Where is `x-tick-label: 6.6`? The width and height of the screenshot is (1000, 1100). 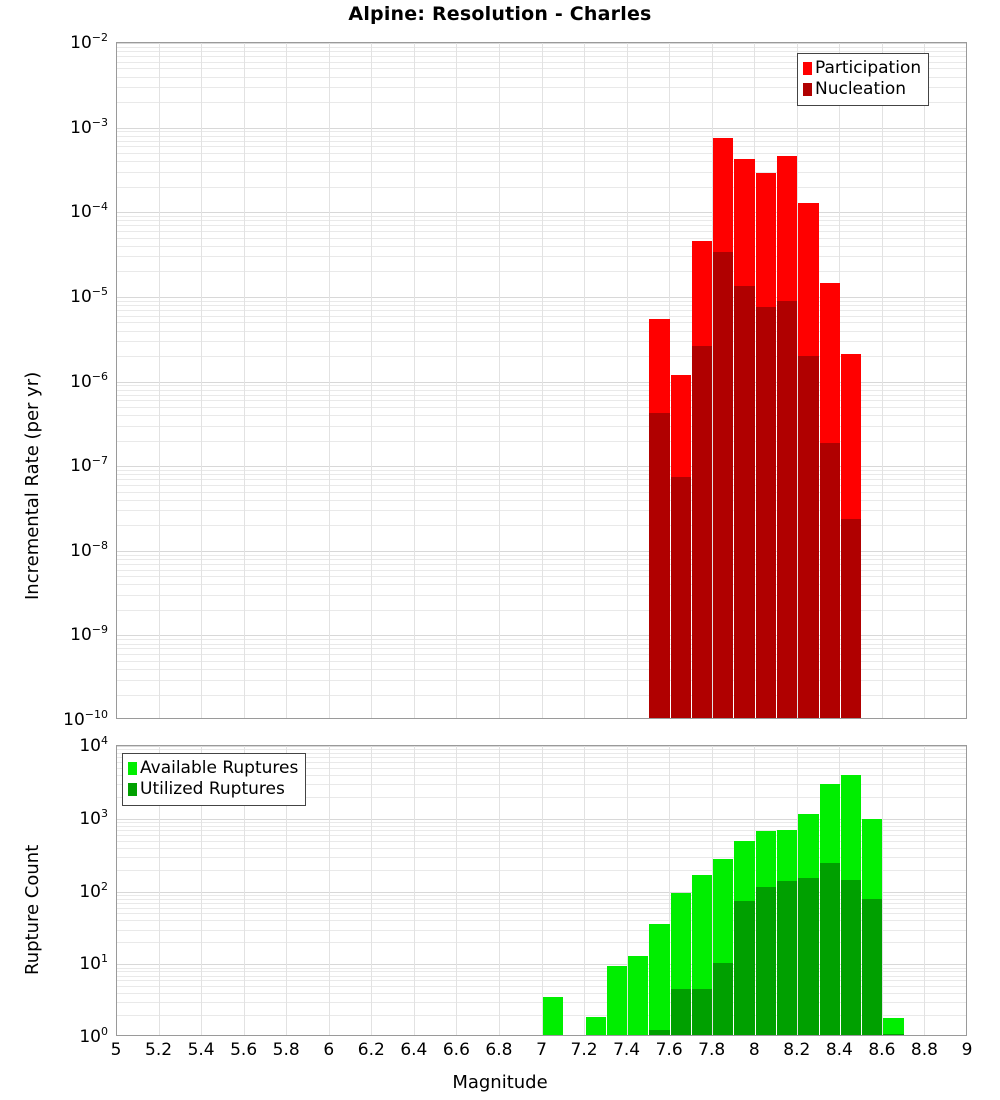 x-tick-label: 6.6 is located at coordinates (456, 1050).